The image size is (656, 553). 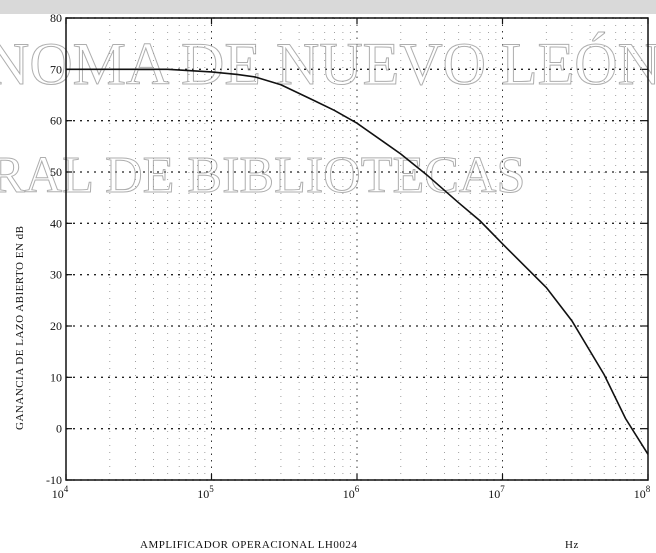 What do you see at coordinates (56, 223) in the screenshot?
I see `y-tick-label: 40` at bounding box center [56, 223].